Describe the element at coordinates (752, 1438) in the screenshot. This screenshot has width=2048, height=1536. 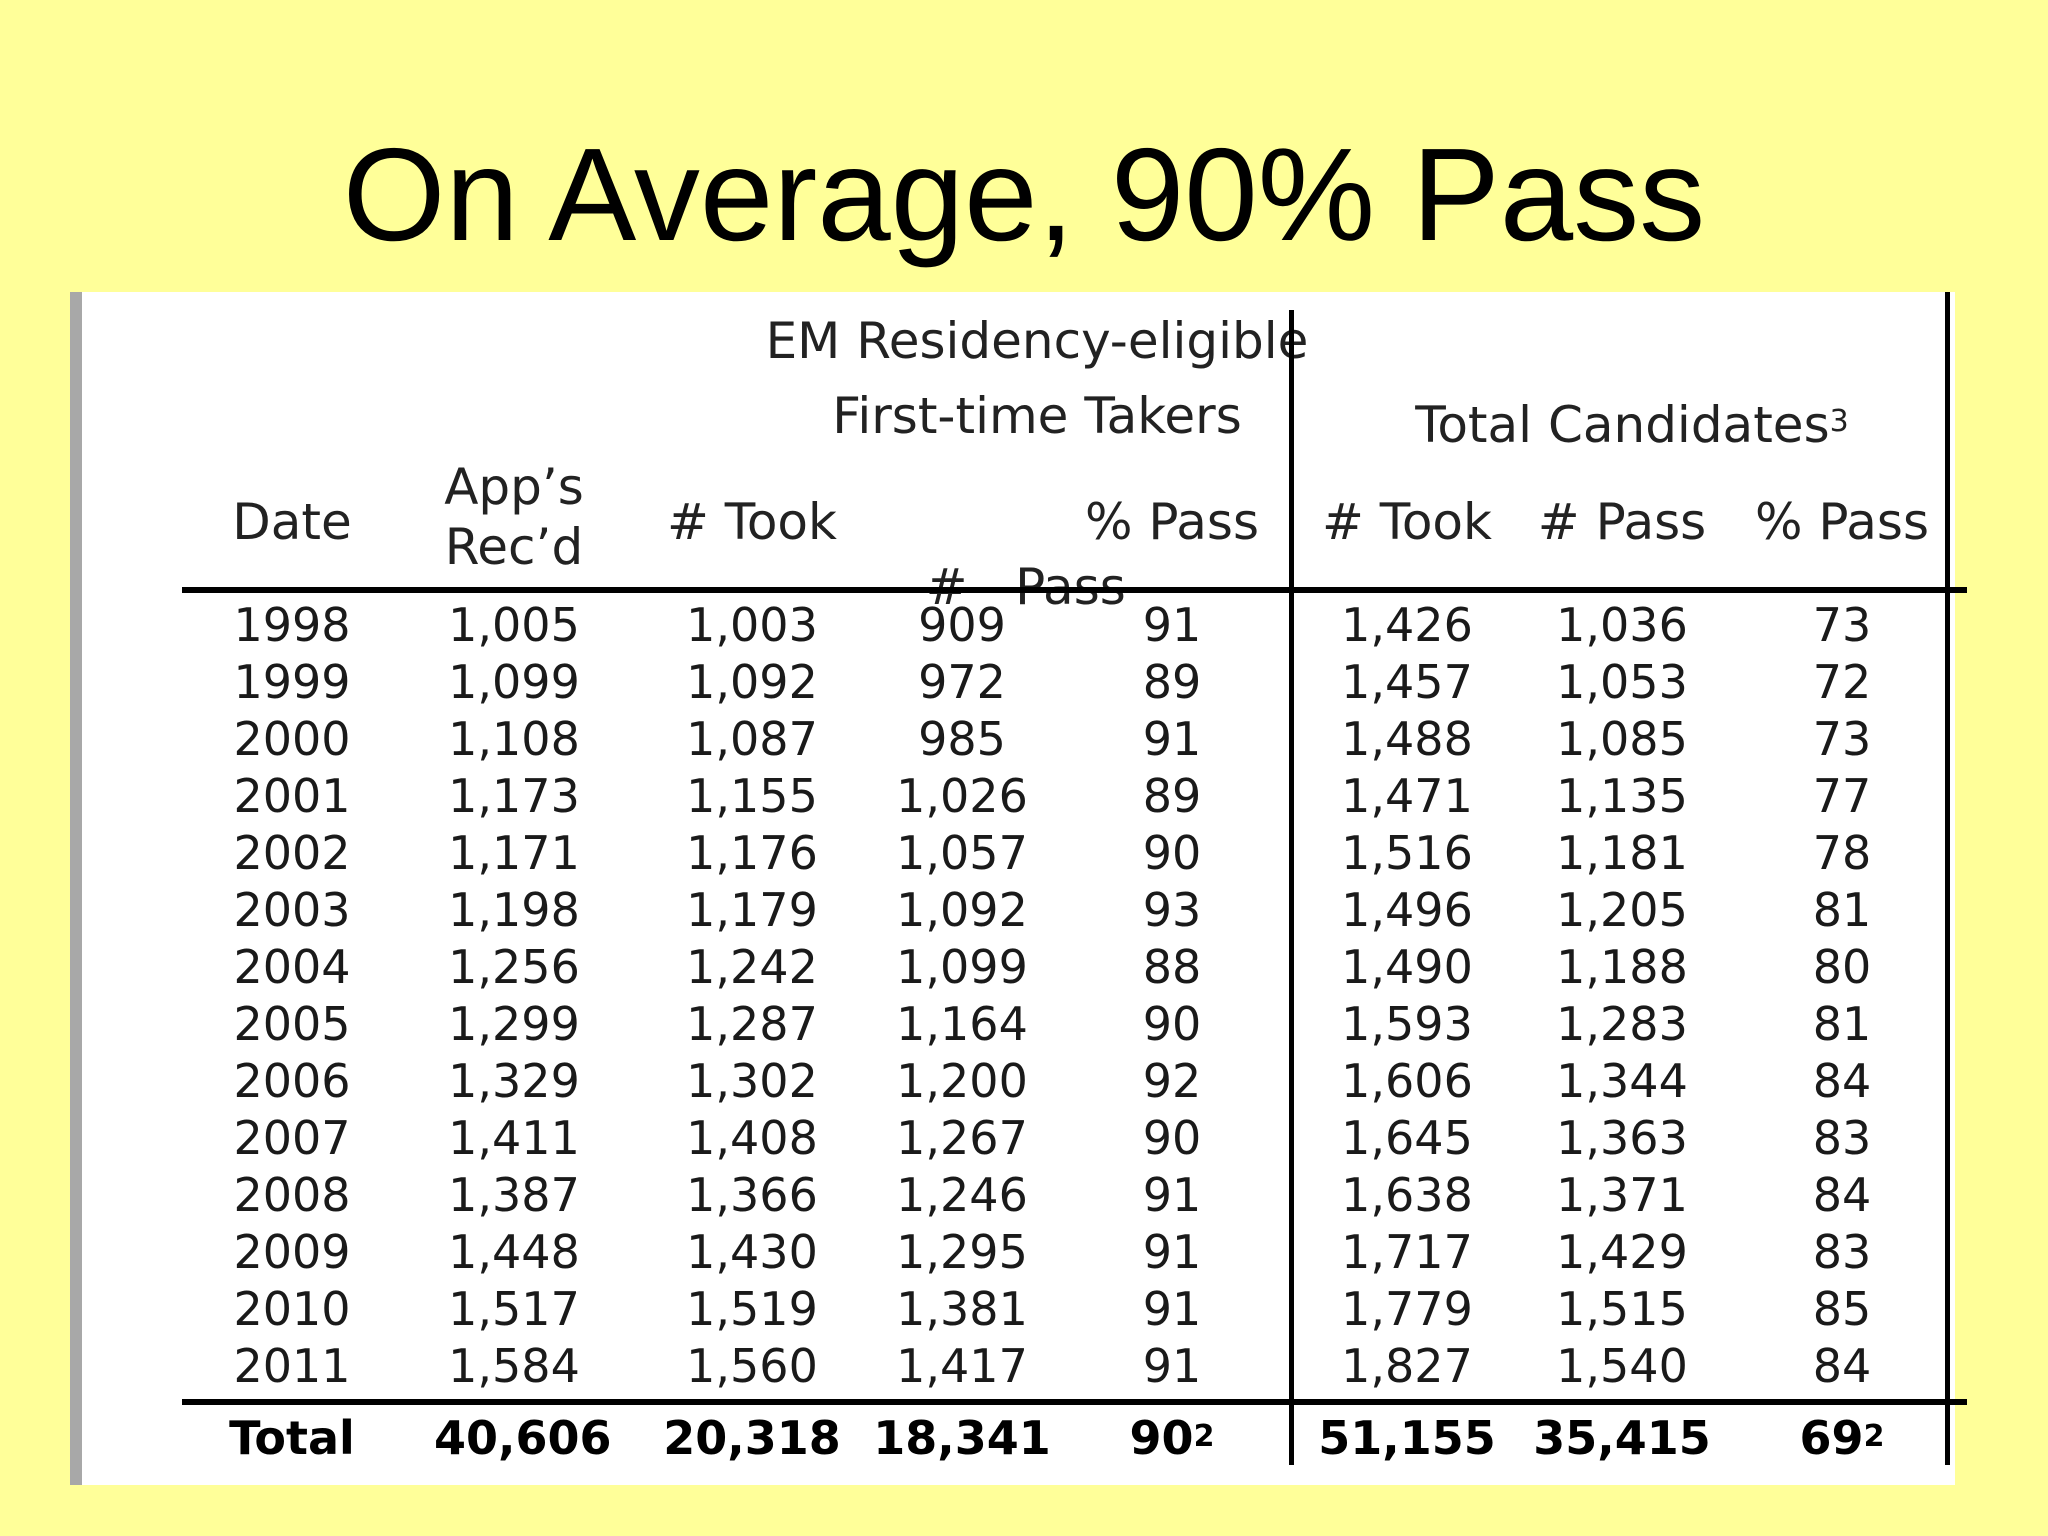
I see `total-took: 20,318` at that location.